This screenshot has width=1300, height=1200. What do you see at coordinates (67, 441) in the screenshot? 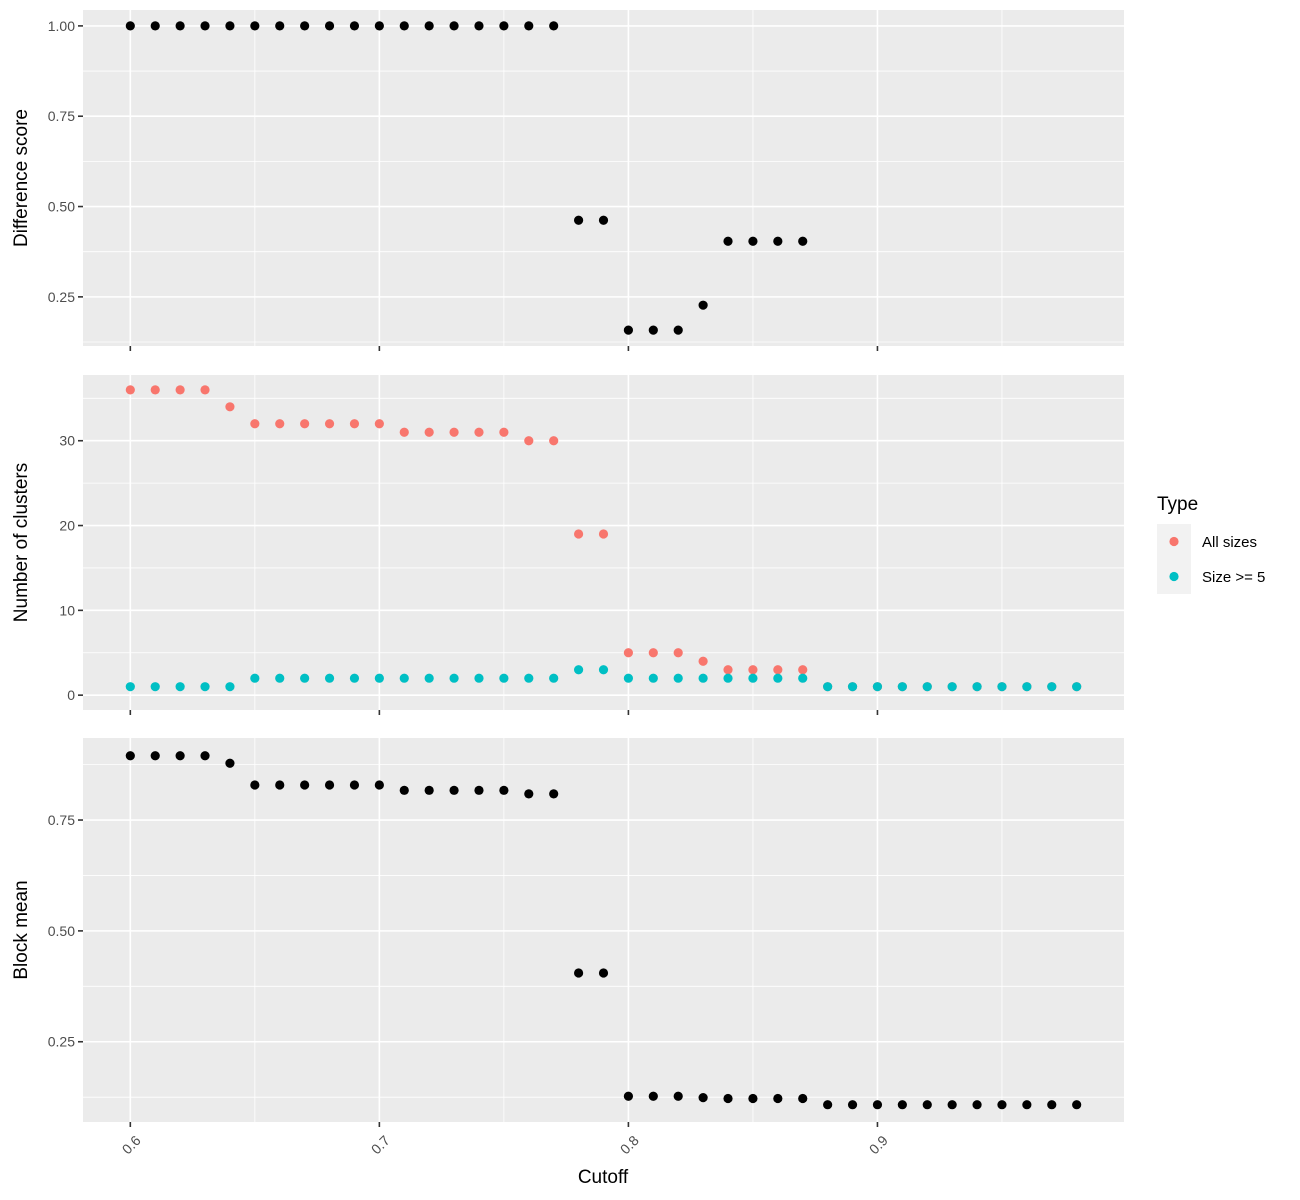
I see `y-tick-label: 30` at bounding box center [67, 441].